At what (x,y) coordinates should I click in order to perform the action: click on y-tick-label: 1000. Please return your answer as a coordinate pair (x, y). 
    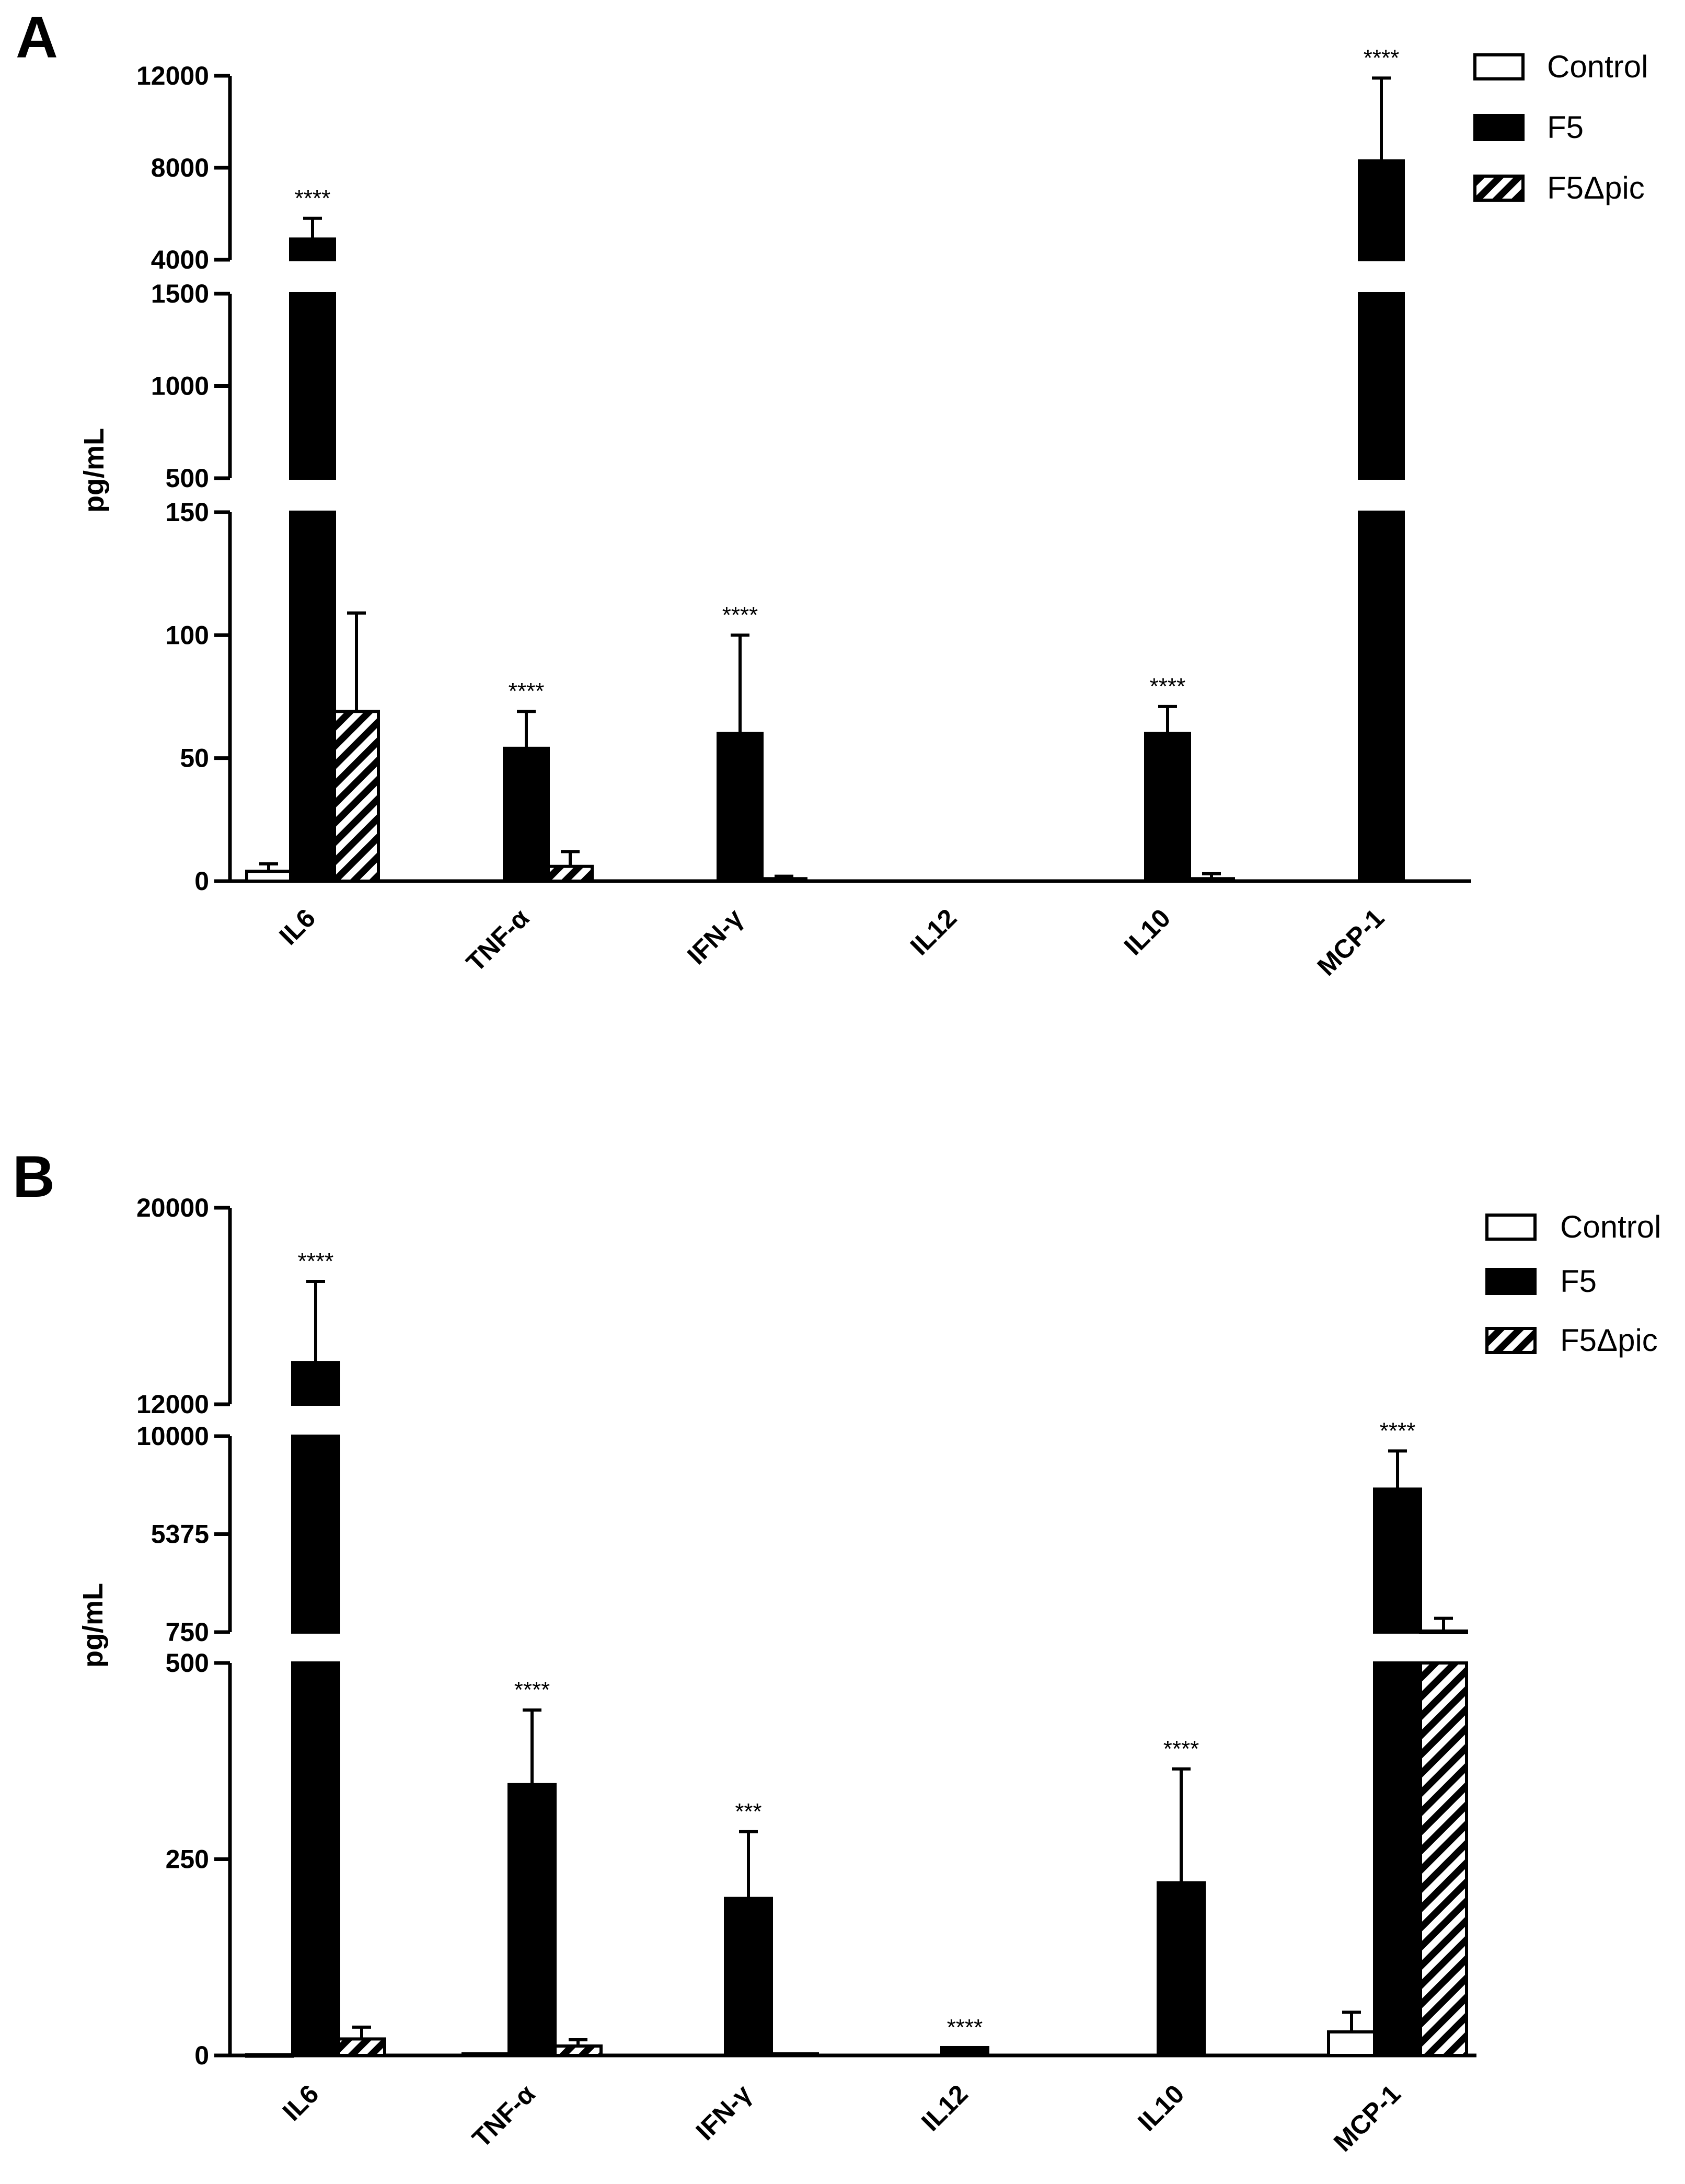
    Looking at the image, I should click on (180, 387).